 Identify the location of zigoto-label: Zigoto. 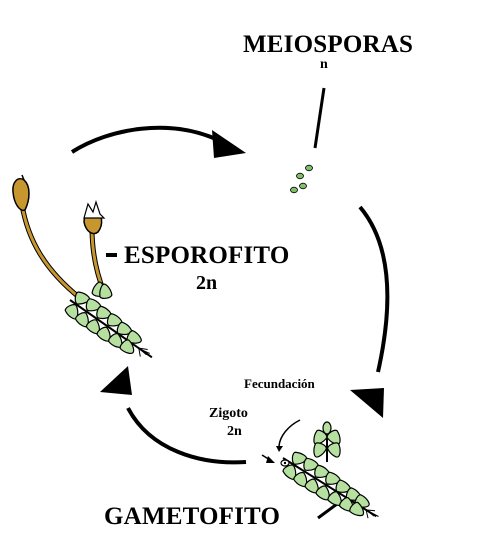
(228, 413).